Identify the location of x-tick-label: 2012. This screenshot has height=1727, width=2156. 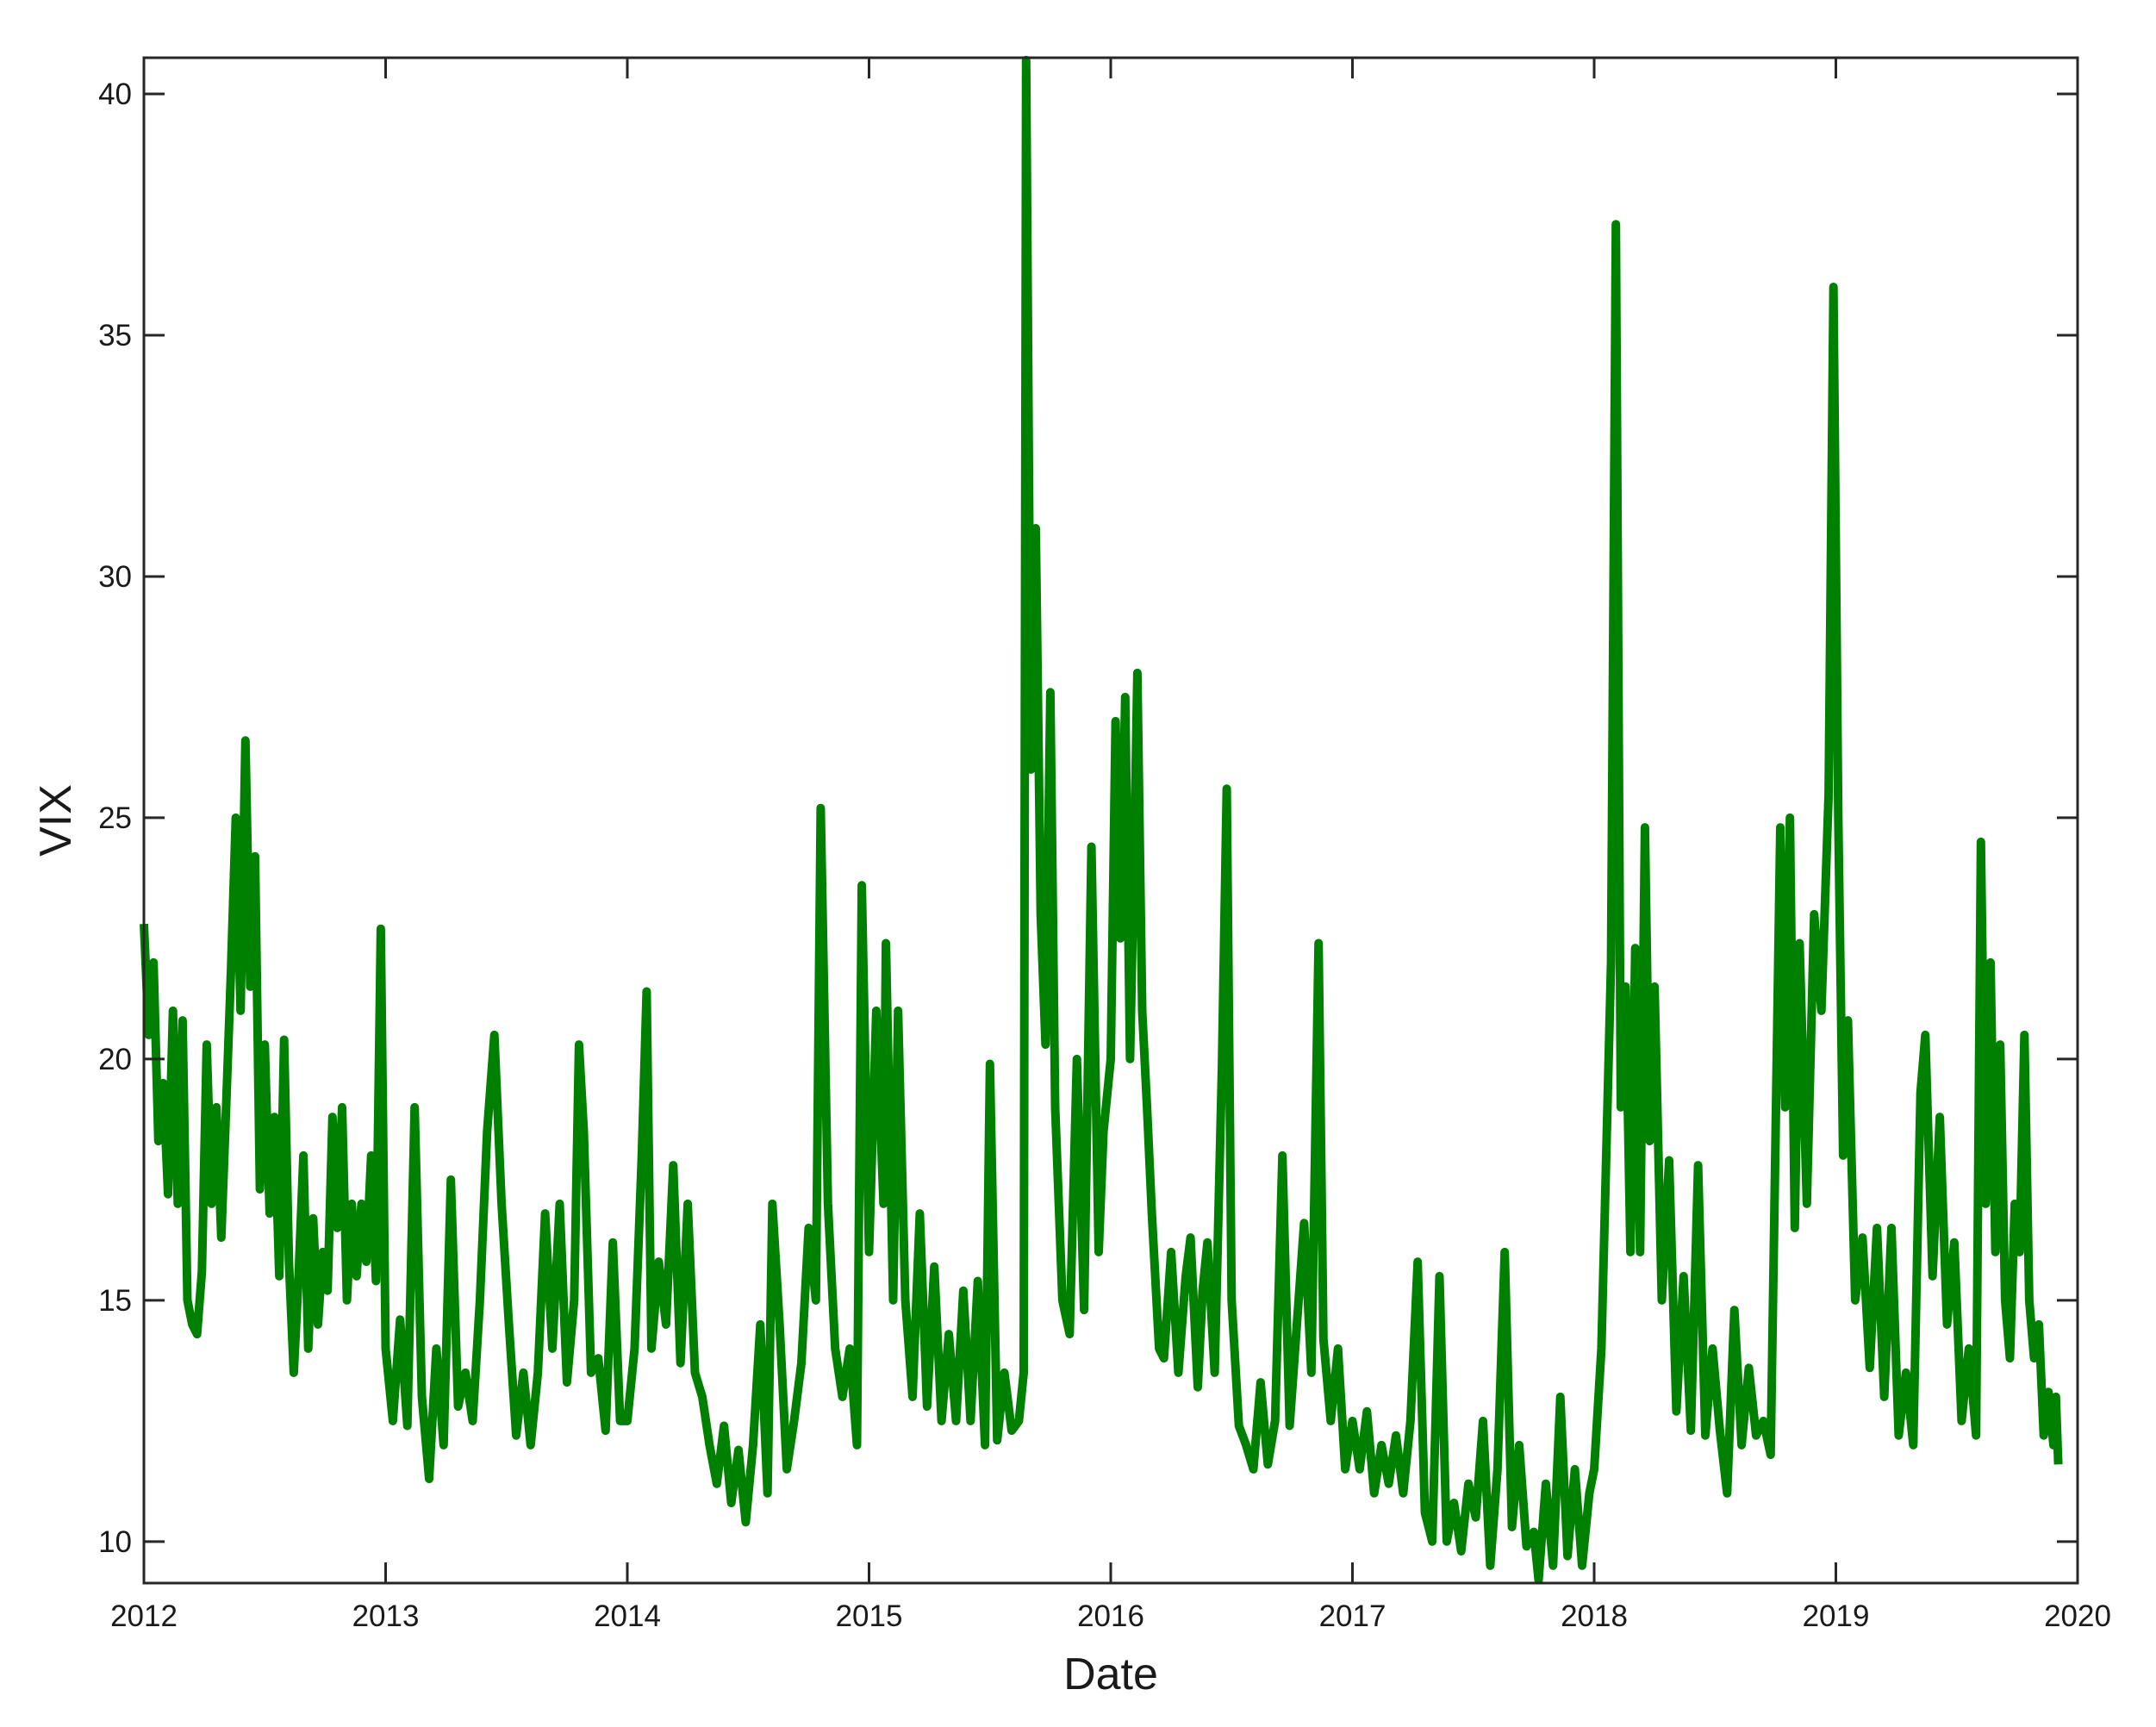
(144, 1616).